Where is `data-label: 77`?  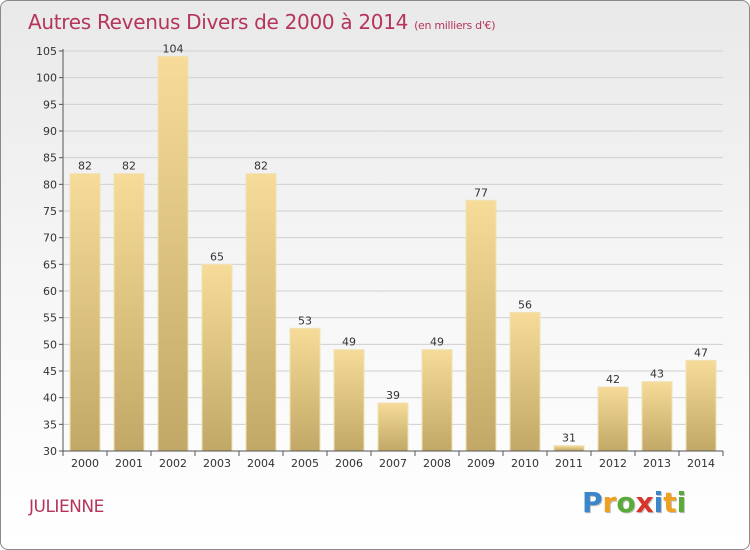
data-label: 77 is located at coordinates (481, 192).